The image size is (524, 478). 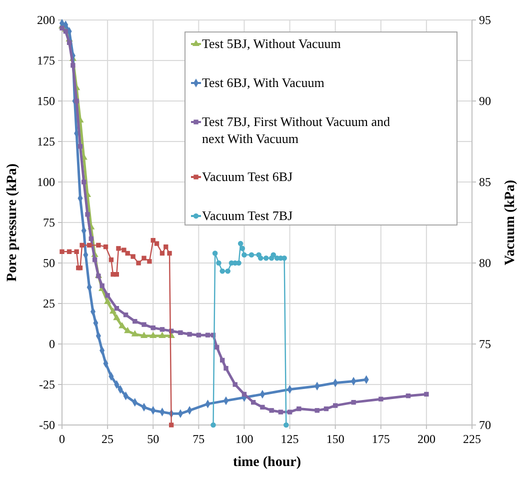 What do you see at coordinates (52, 344) in the screenshot?
I see `y-tick-label: 0` at bounding box center [52, 344].